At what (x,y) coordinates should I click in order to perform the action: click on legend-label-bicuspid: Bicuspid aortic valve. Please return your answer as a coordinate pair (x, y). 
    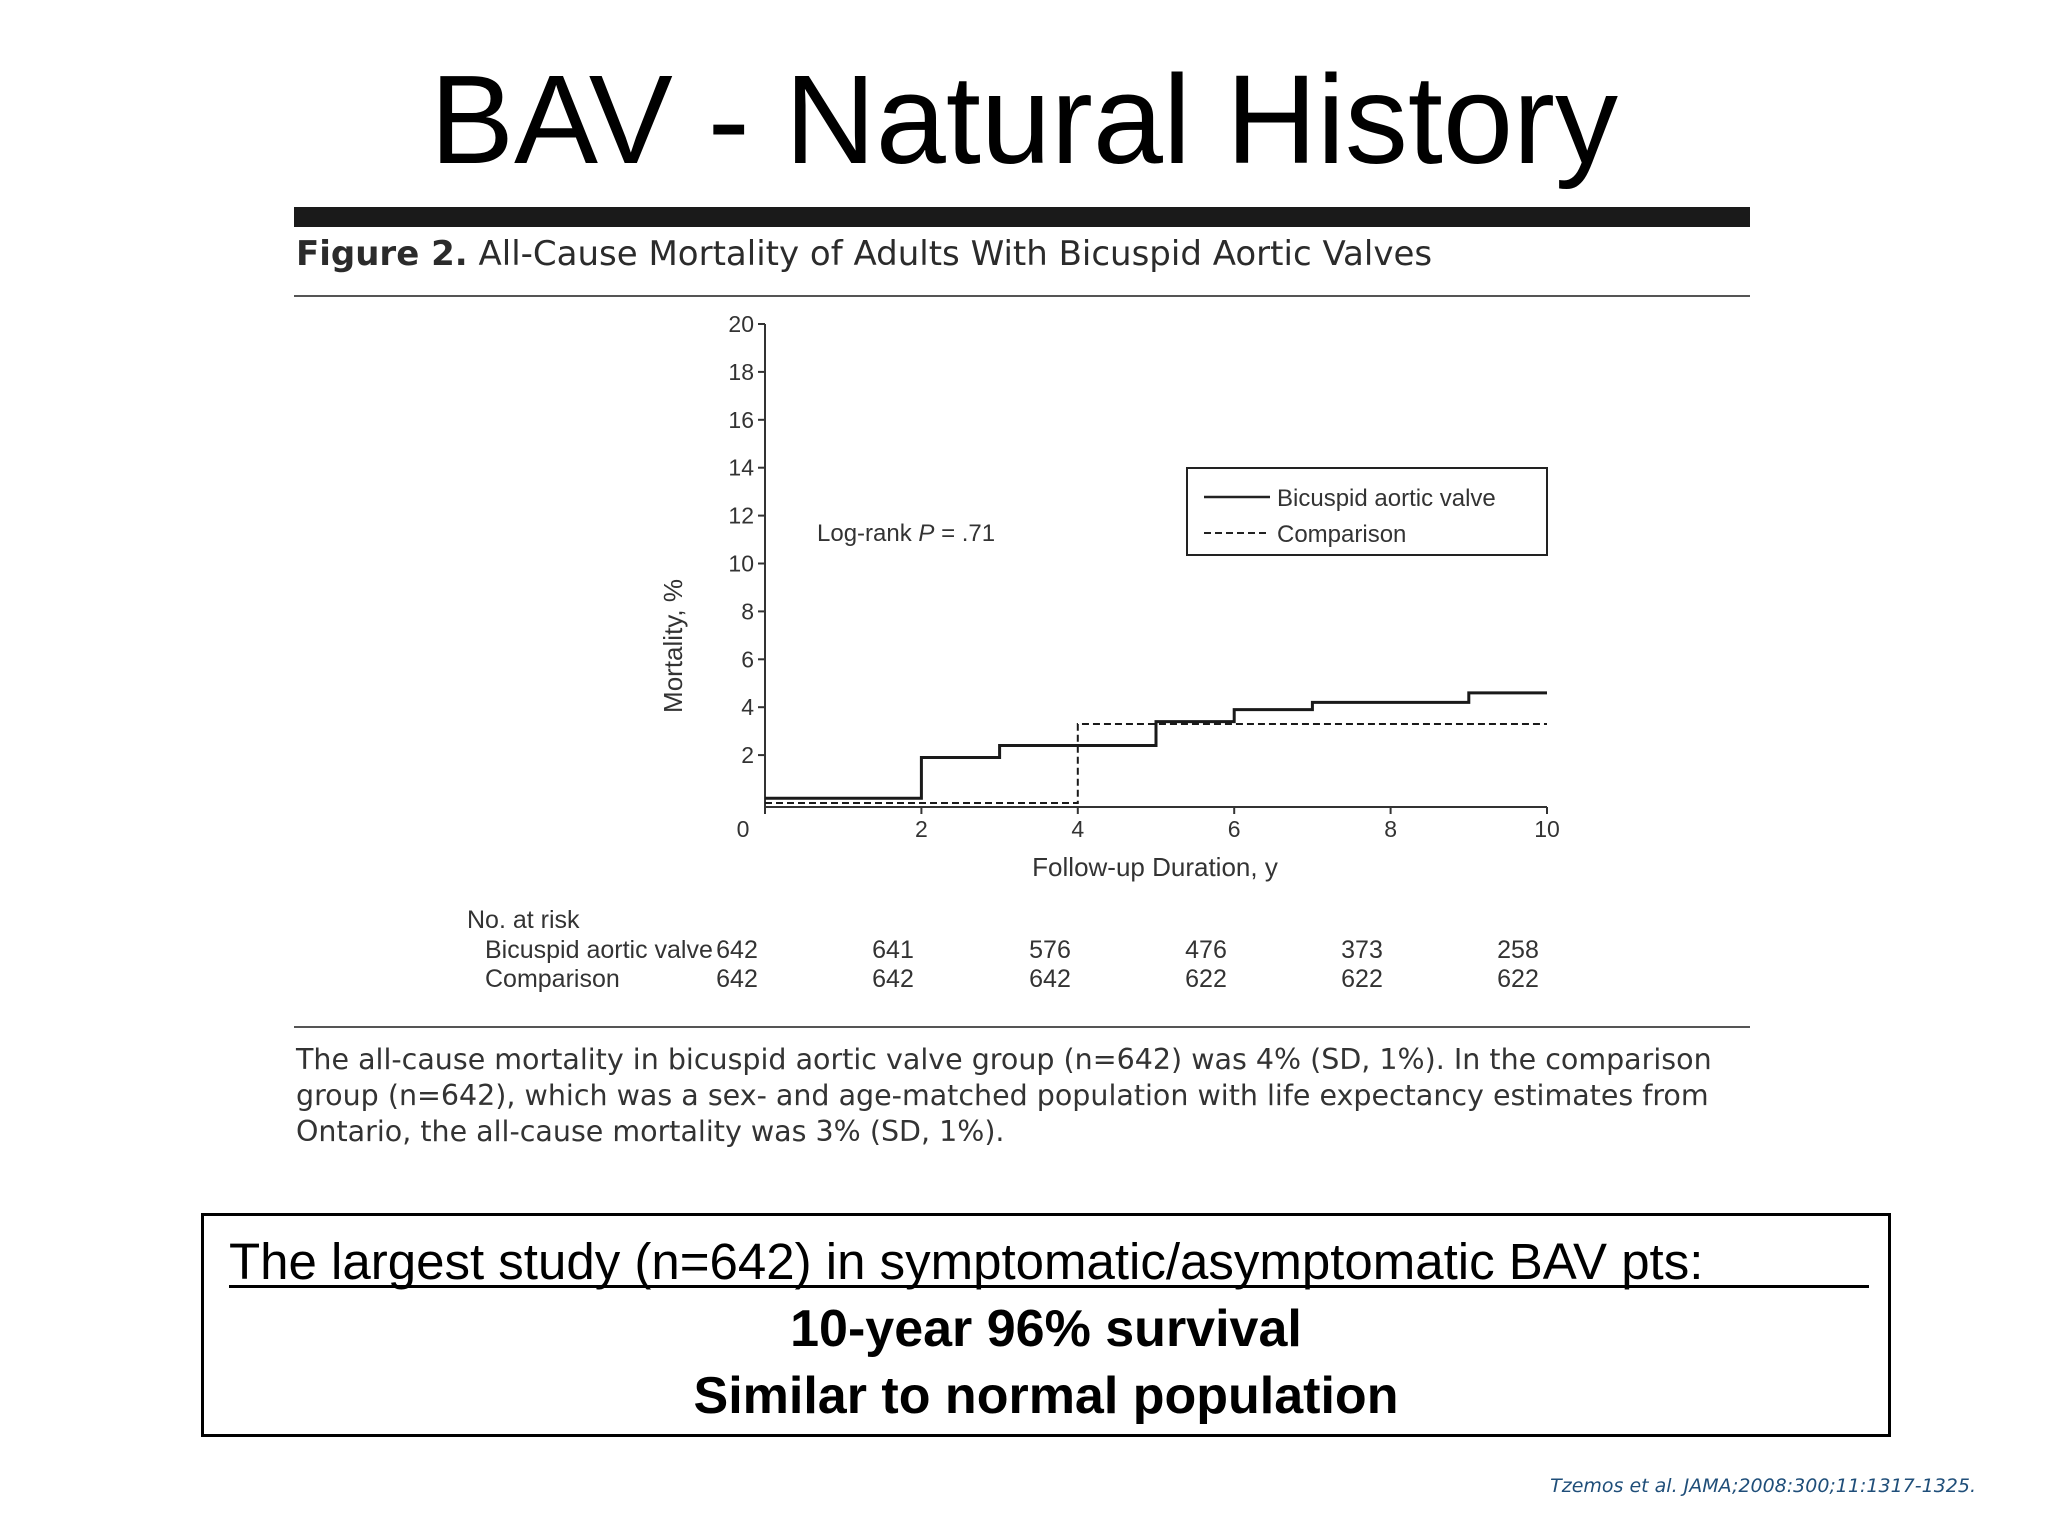
    Looking at the image, I should click on (1386, 498).